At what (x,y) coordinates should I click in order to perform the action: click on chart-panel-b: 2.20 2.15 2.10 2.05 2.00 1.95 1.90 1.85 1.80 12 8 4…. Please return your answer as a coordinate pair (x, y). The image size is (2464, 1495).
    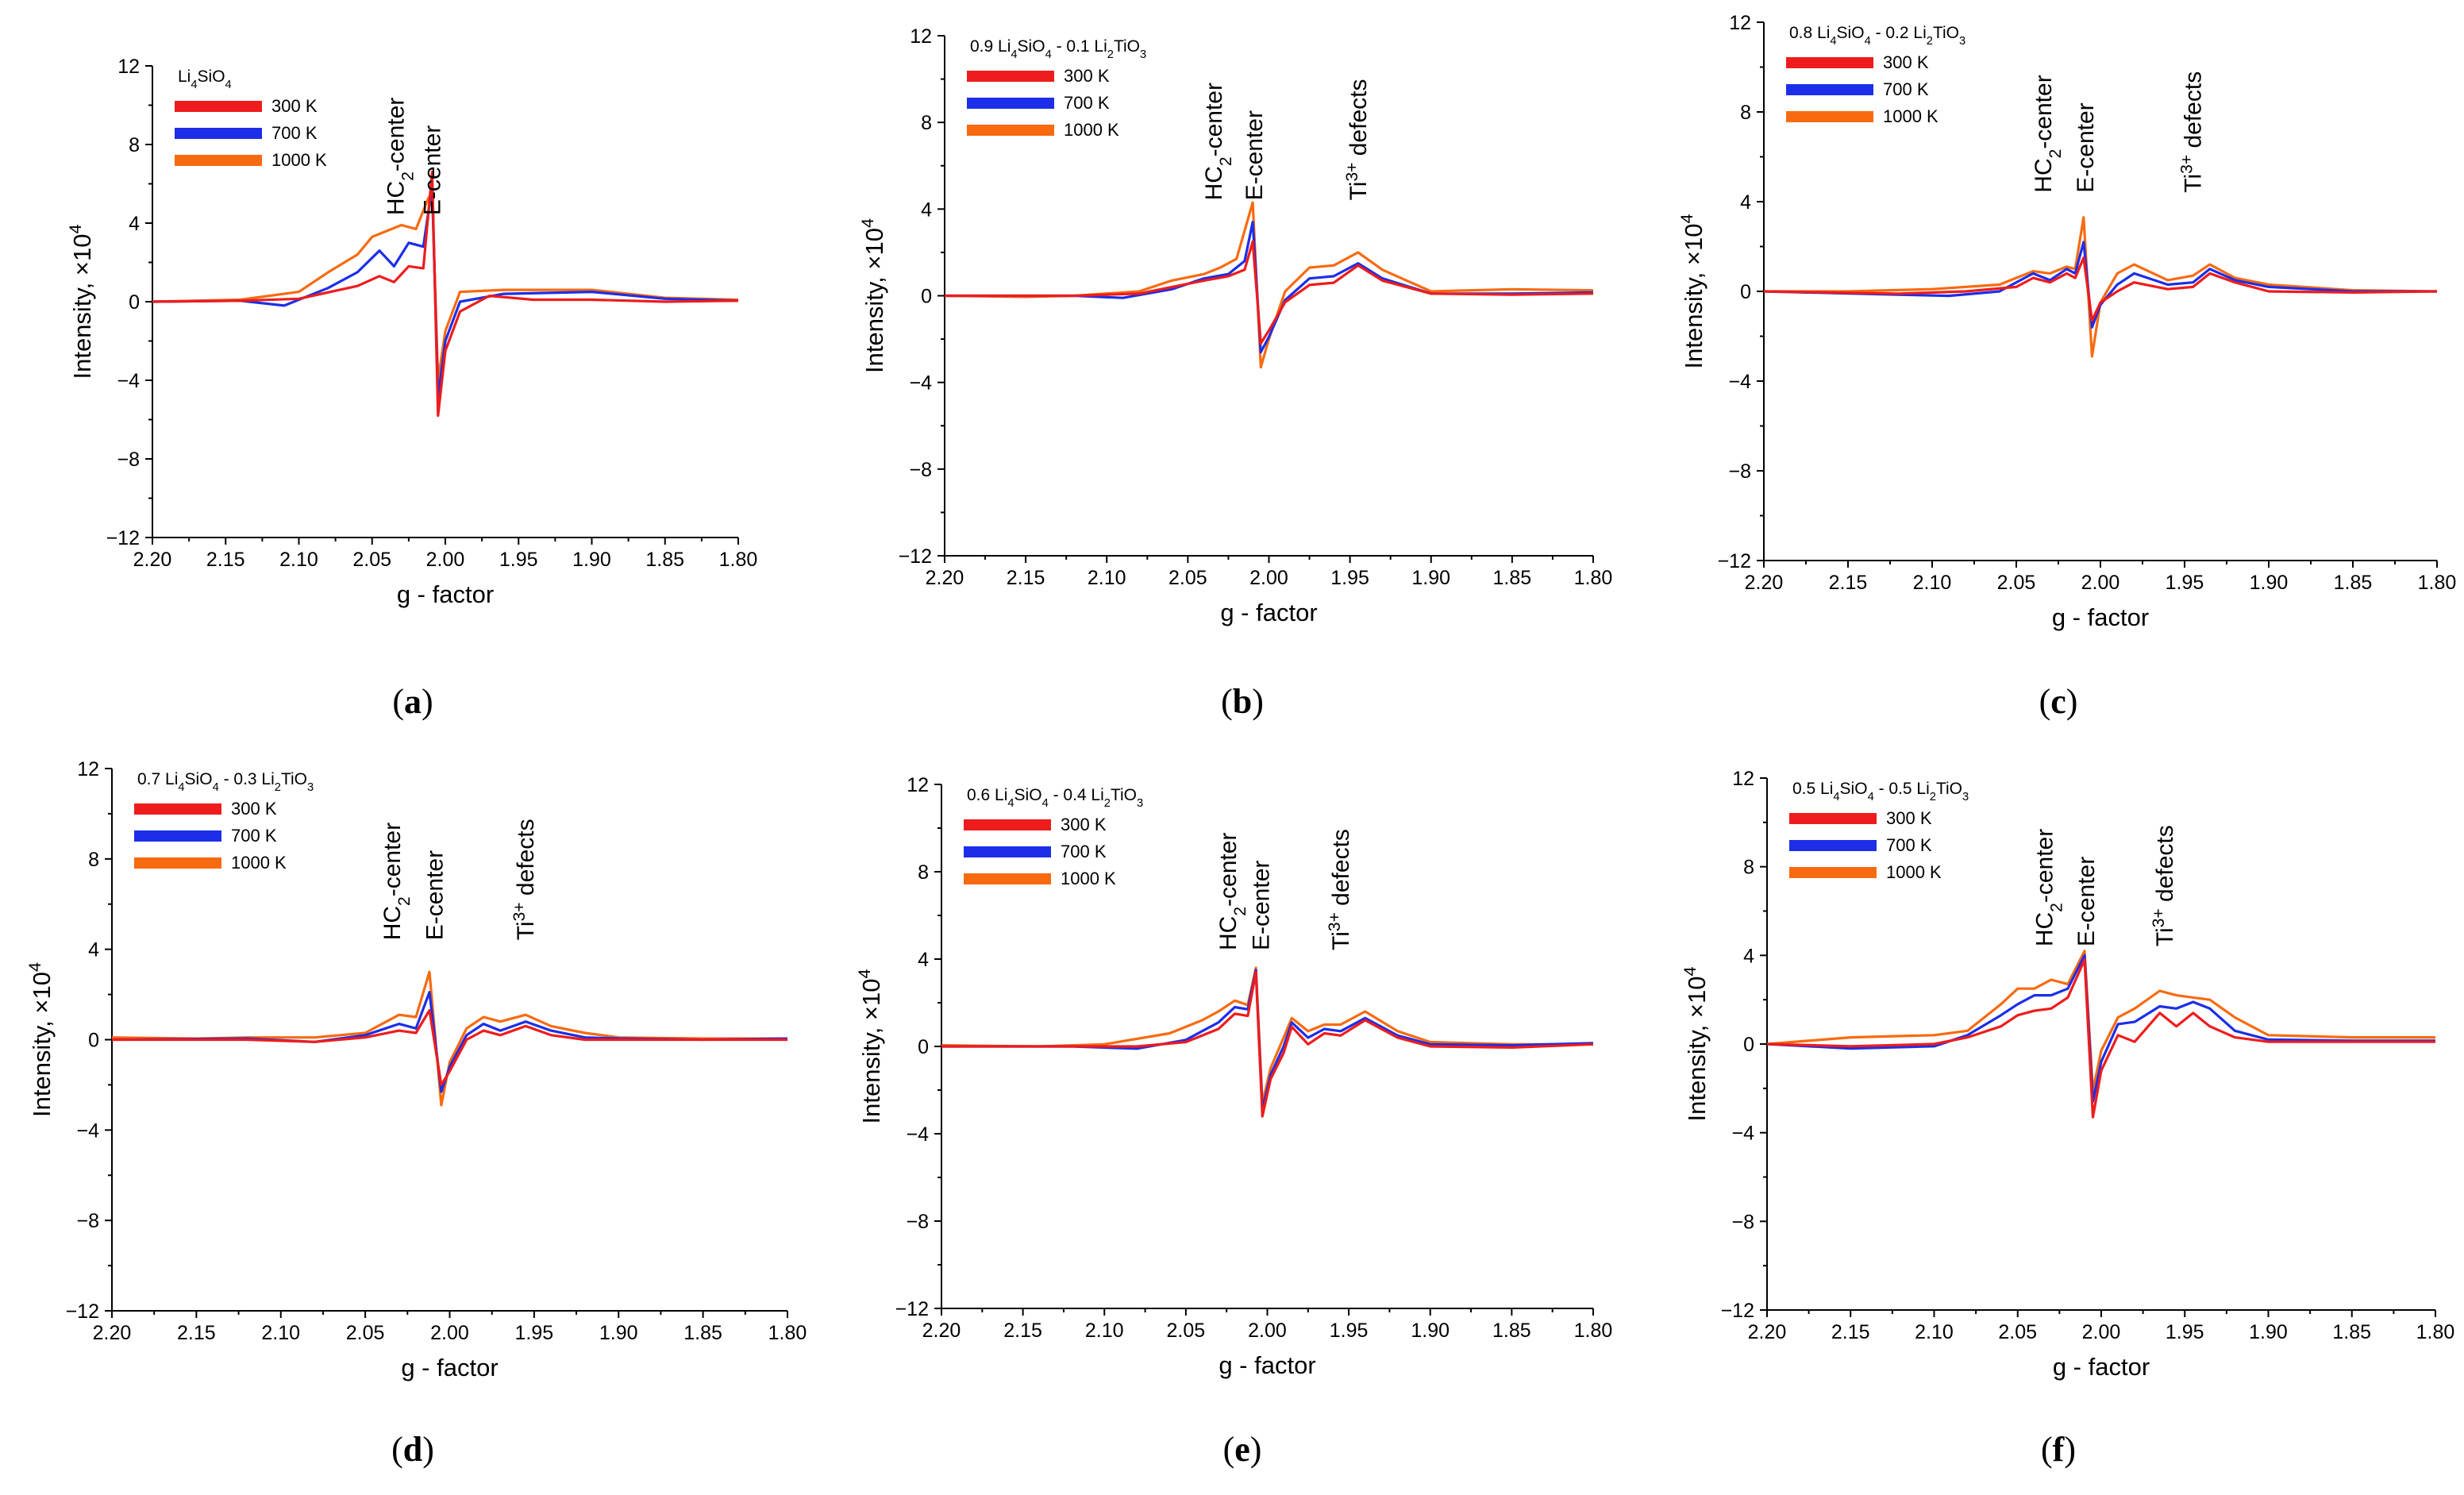
    Looking at the image, I should click on (1235, 373).